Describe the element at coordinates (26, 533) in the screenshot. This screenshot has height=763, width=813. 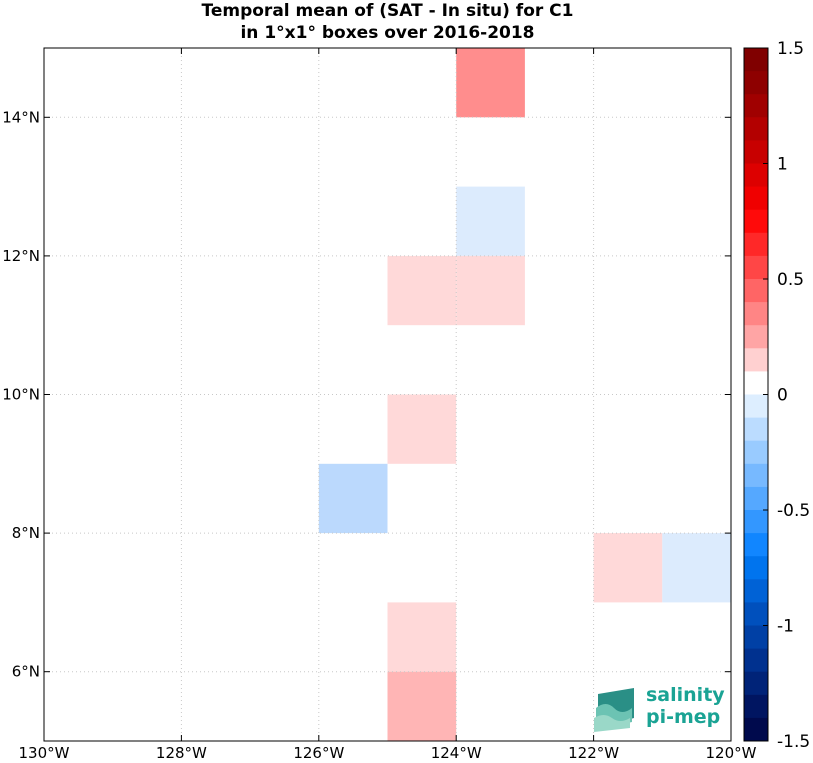
I see `y-tick-label: 8°N` at that location.